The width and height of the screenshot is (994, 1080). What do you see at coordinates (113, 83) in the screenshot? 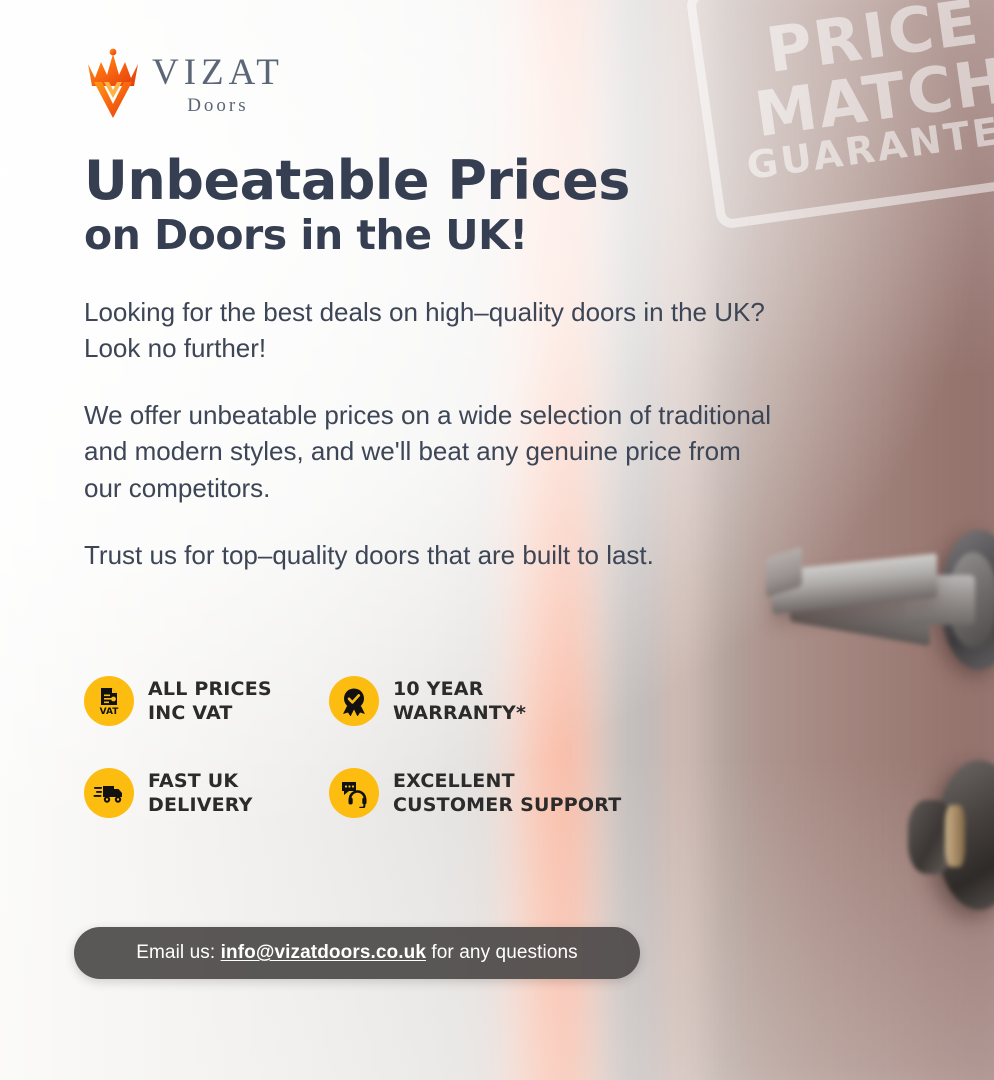
I see `vizat-crown-v-icon` at bounding box center [113, 83].